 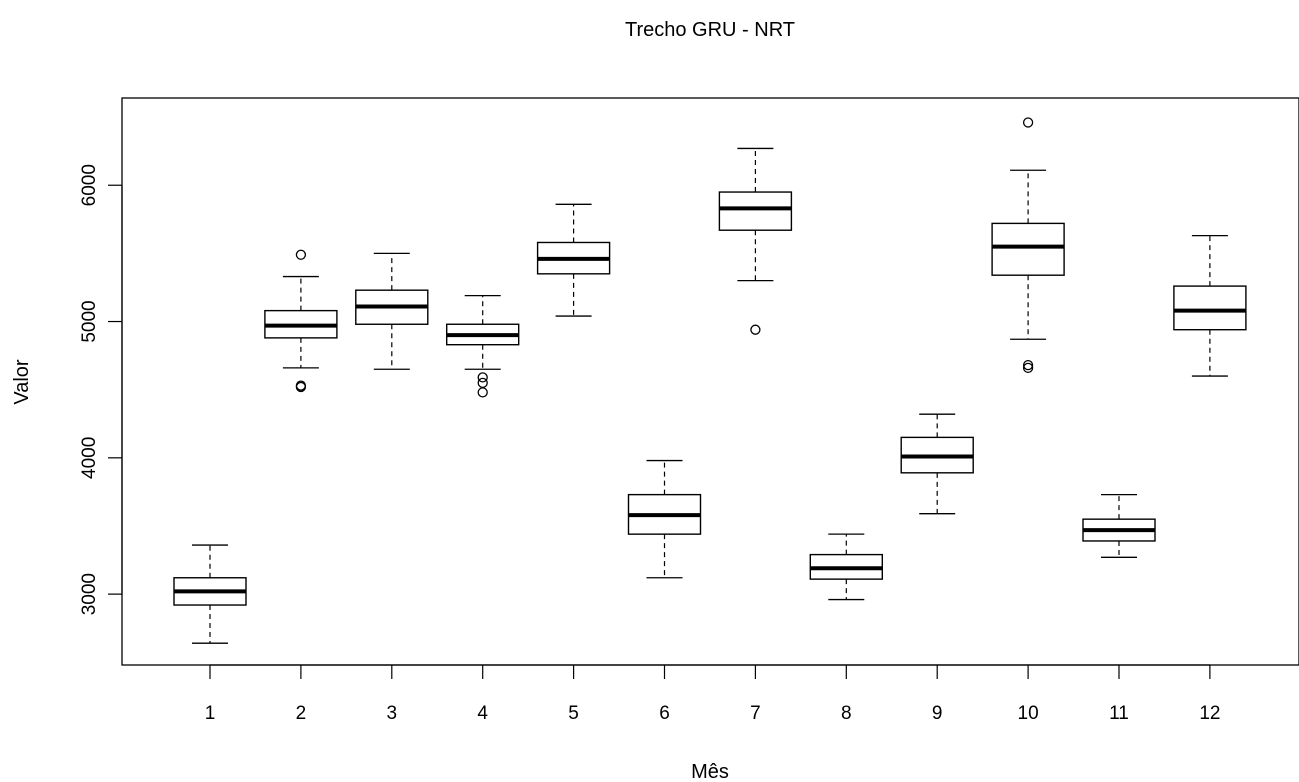 I want to click on x-tick-label: 11, so click(x=1119, y=713).